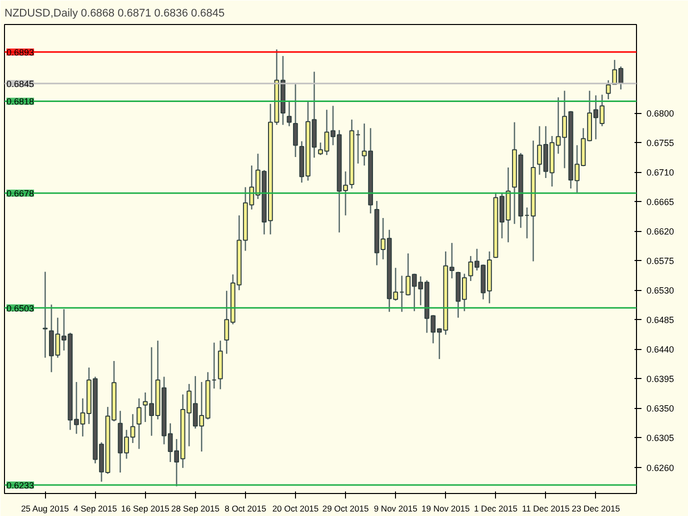 The width and height of the screenshot is (688, 516). I want to click on y-tick-label: 0.6710, so click(660, 173).